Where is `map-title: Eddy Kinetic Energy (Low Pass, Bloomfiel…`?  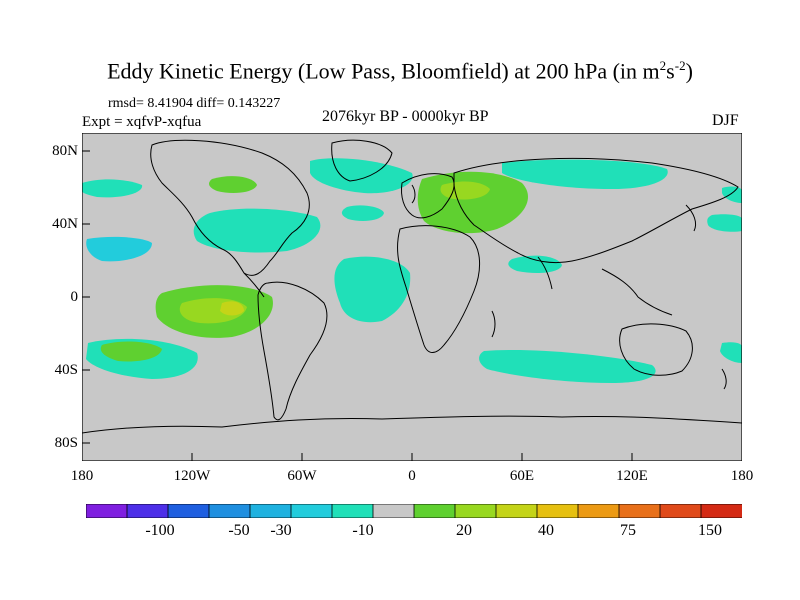
map-title: Eddy Kinetic Energy (Low Pass, Bloomfiel… is located at coordinates (400, 71).